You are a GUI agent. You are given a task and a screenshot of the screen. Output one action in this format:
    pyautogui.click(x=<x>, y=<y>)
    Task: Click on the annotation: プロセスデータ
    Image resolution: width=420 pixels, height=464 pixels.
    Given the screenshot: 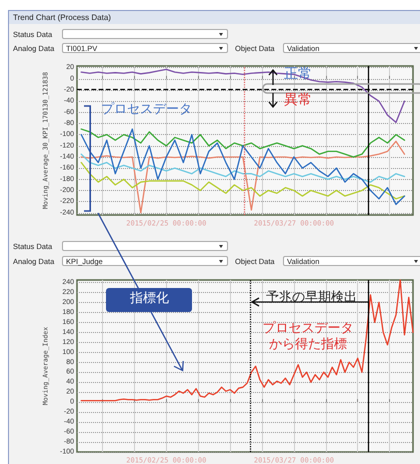 What is the action you would take?
    pyautogui.click(x=146, y=110)
    